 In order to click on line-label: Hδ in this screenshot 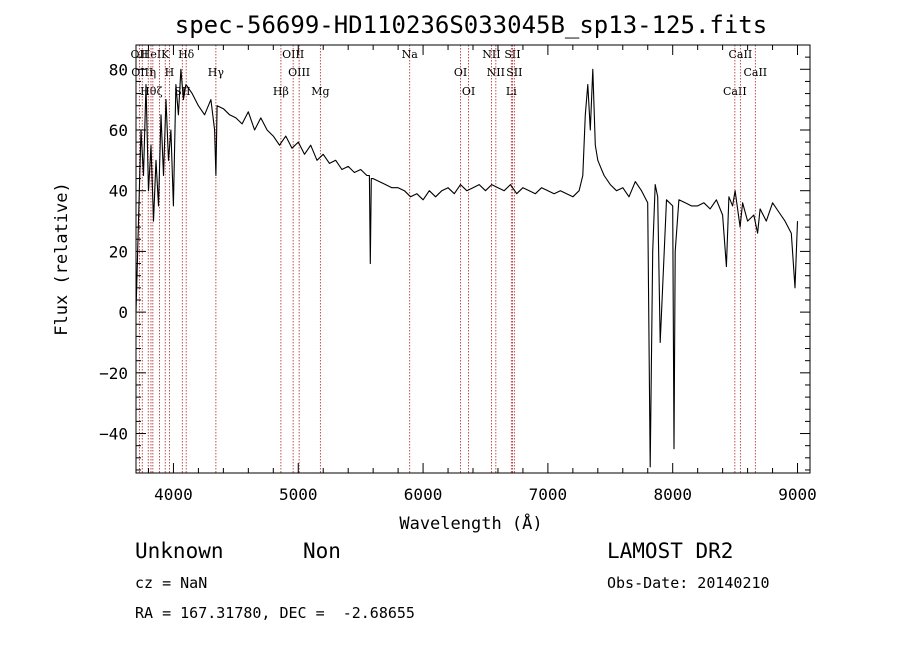, I will do `click(186, 54)`.